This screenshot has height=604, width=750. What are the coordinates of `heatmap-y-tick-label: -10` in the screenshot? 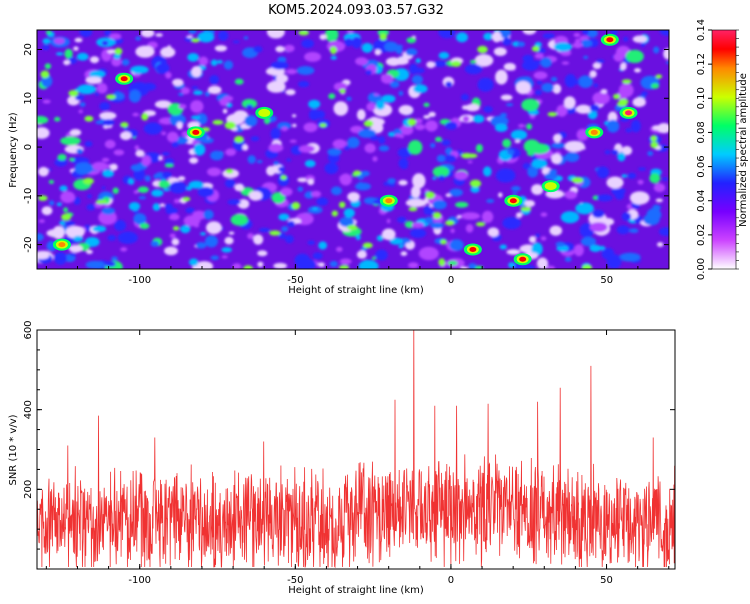 It's located at (28, 196).